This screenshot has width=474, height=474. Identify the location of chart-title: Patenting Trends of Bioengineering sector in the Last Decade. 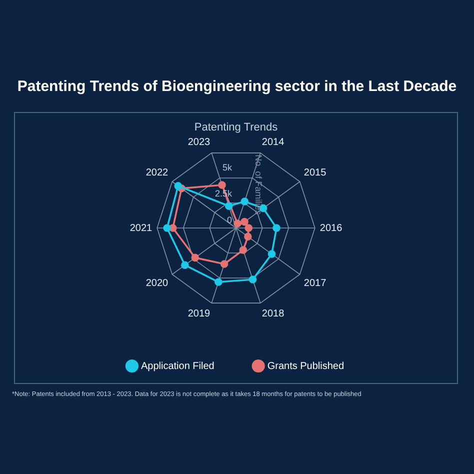
(237, 86).